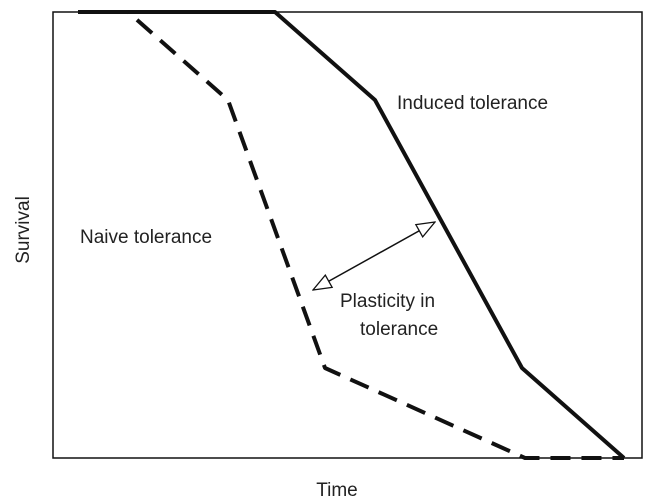 The image size is (646, 502). I want to click on y-axis-label: Survival, so click(23, 230).